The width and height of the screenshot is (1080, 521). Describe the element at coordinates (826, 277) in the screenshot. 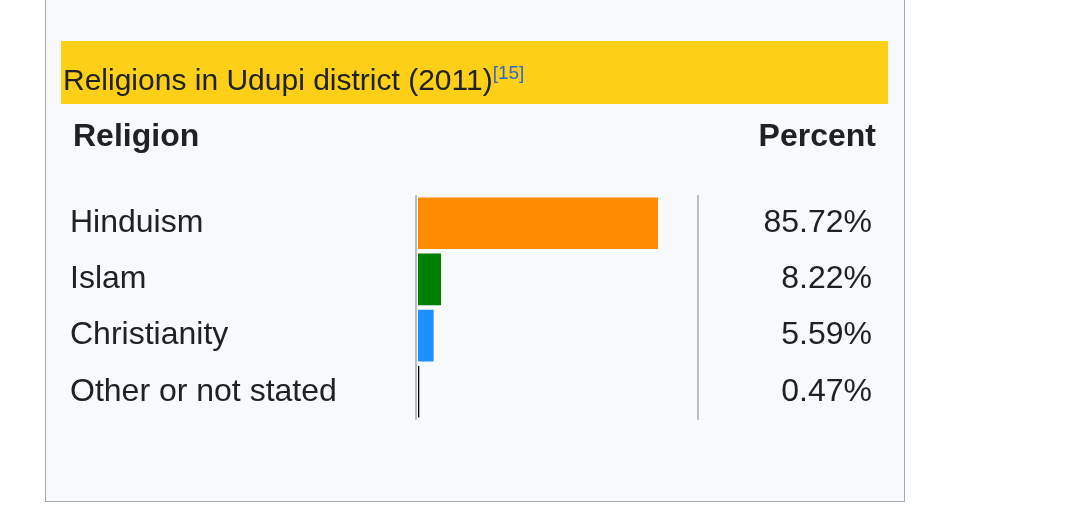

I see `data-label: 8.22%` at that location.